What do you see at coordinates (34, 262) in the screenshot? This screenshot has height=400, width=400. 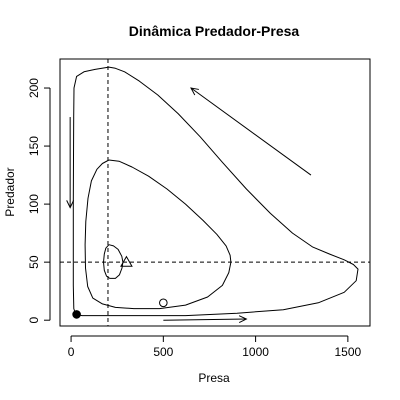 I see `y-tick-label: 50` at bounding box center [34, 262].